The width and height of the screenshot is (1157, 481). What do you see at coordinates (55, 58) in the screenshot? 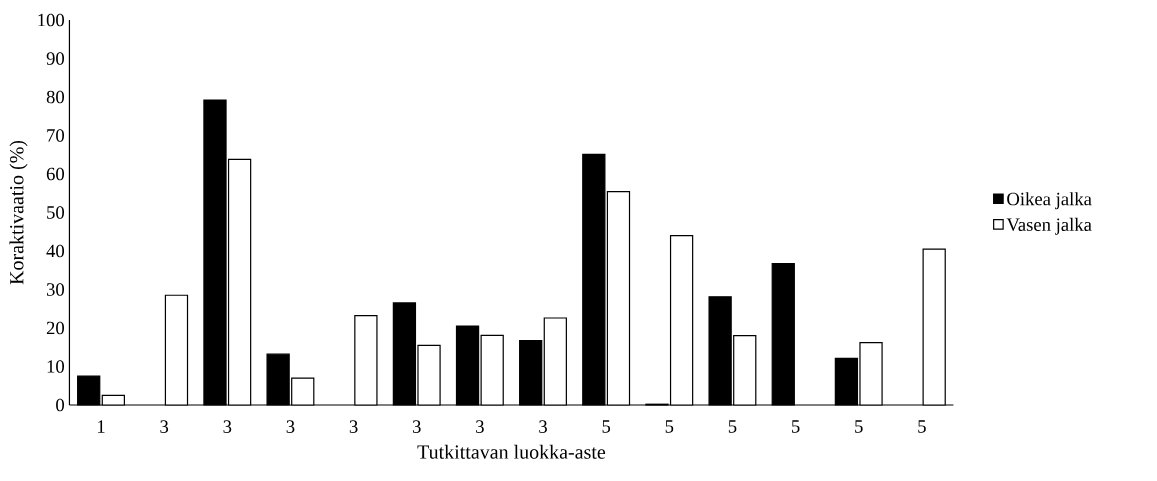
I see `y-tick-label: 90` at bounding box center [55, 58].